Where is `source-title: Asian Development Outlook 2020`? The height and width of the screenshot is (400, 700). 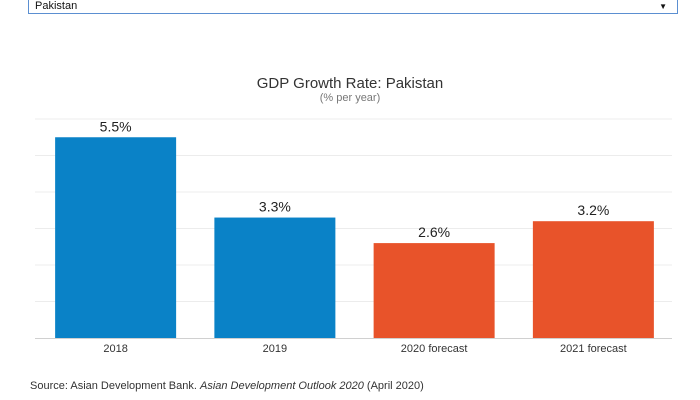
source-title: Asian Development Outlook 2020 is located at coordinates (281, 386).